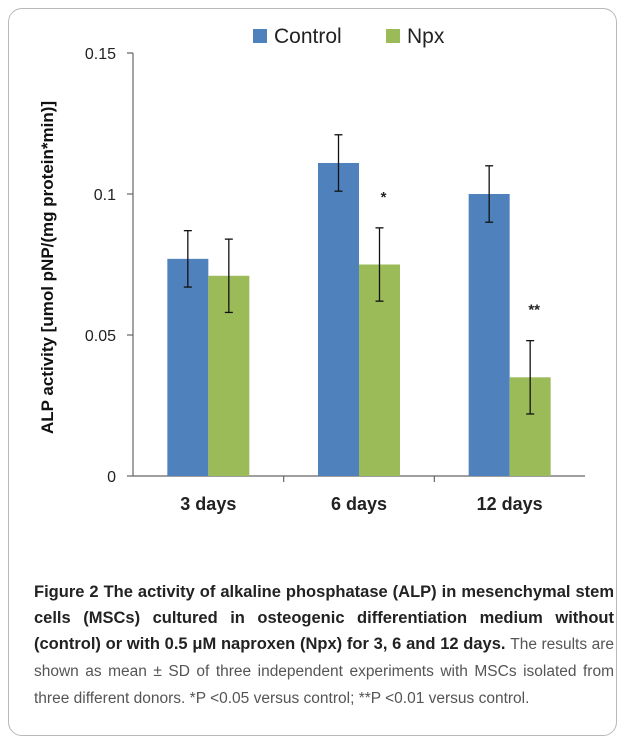  I want to click on significance-marker: **, so click(534, 310).